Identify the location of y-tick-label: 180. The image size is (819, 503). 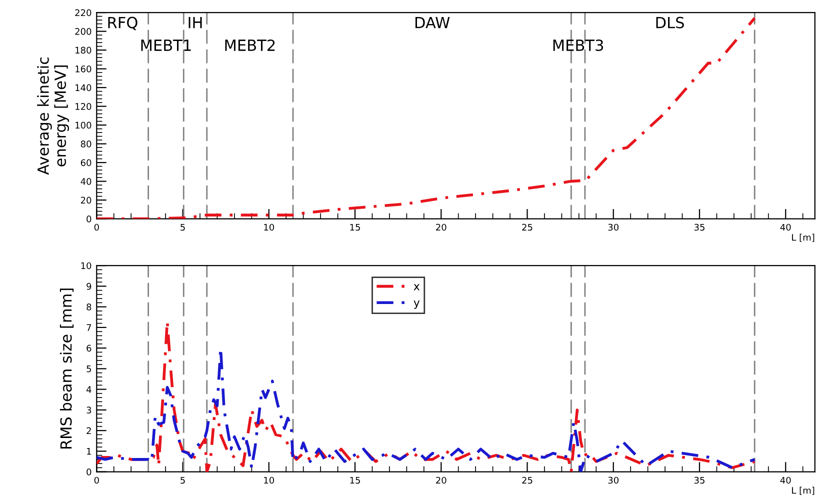
(84, 50).